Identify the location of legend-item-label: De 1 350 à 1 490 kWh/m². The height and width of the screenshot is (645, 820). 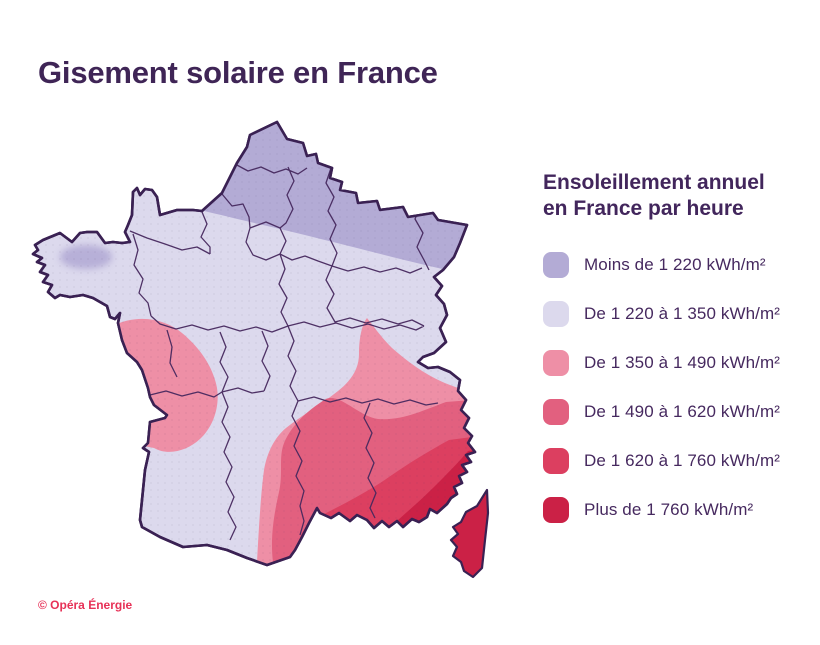
(682, 362).